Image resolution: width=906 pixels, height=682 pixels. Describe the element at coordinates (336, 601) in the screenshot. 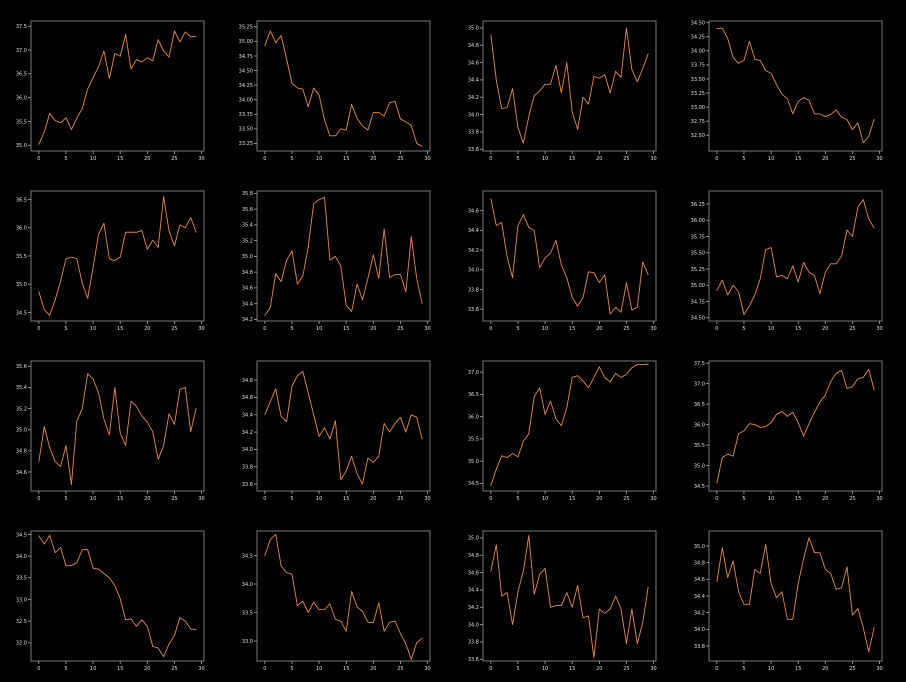

I see `subplot-14: 0 5 10 15 20 25 30 33.0 33.5 34.0 34.5` at that location.